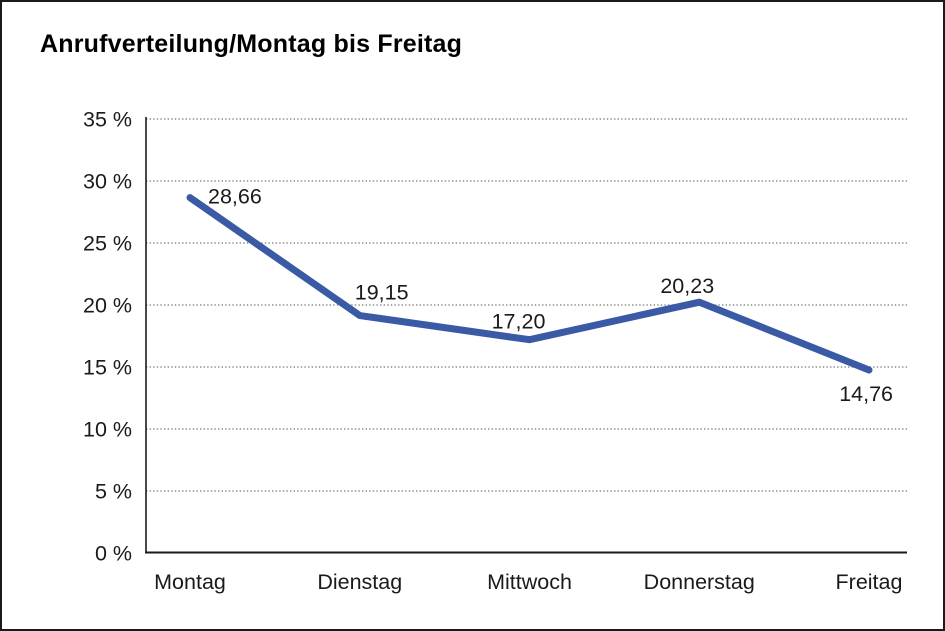  I want to click on x-tick-label: Donnerstag, so click(699, 582).